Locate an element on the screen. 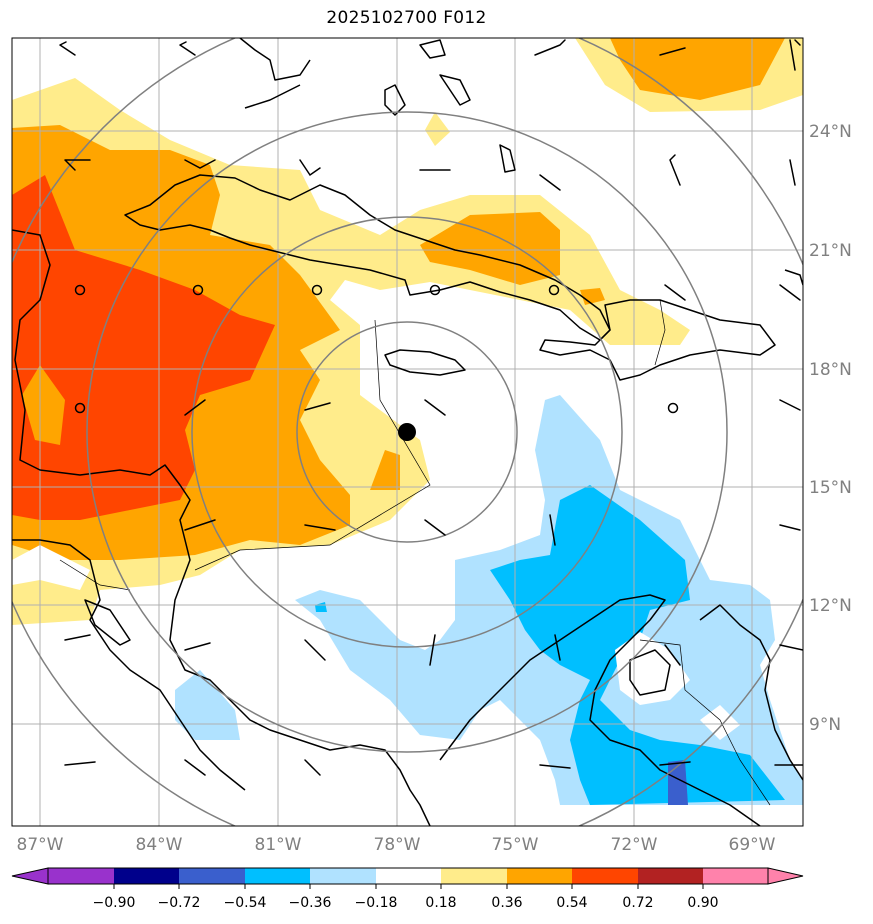 Image resolution: width=873 pixels, height=924 pixels. colorbar-label: −0.72 is located at coordinates (179, 903).